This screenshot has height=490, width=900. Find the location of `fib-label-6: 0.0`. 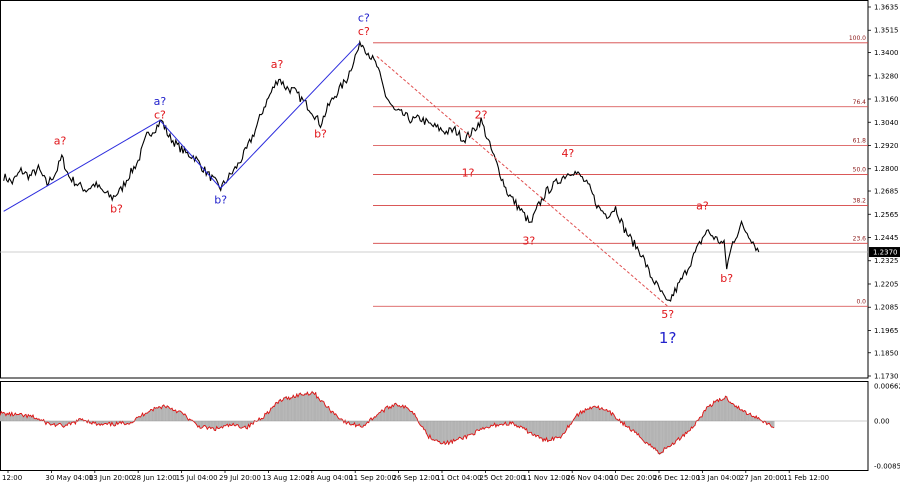

fib-label-6: 0.0 is located at coordinates (861, 301).